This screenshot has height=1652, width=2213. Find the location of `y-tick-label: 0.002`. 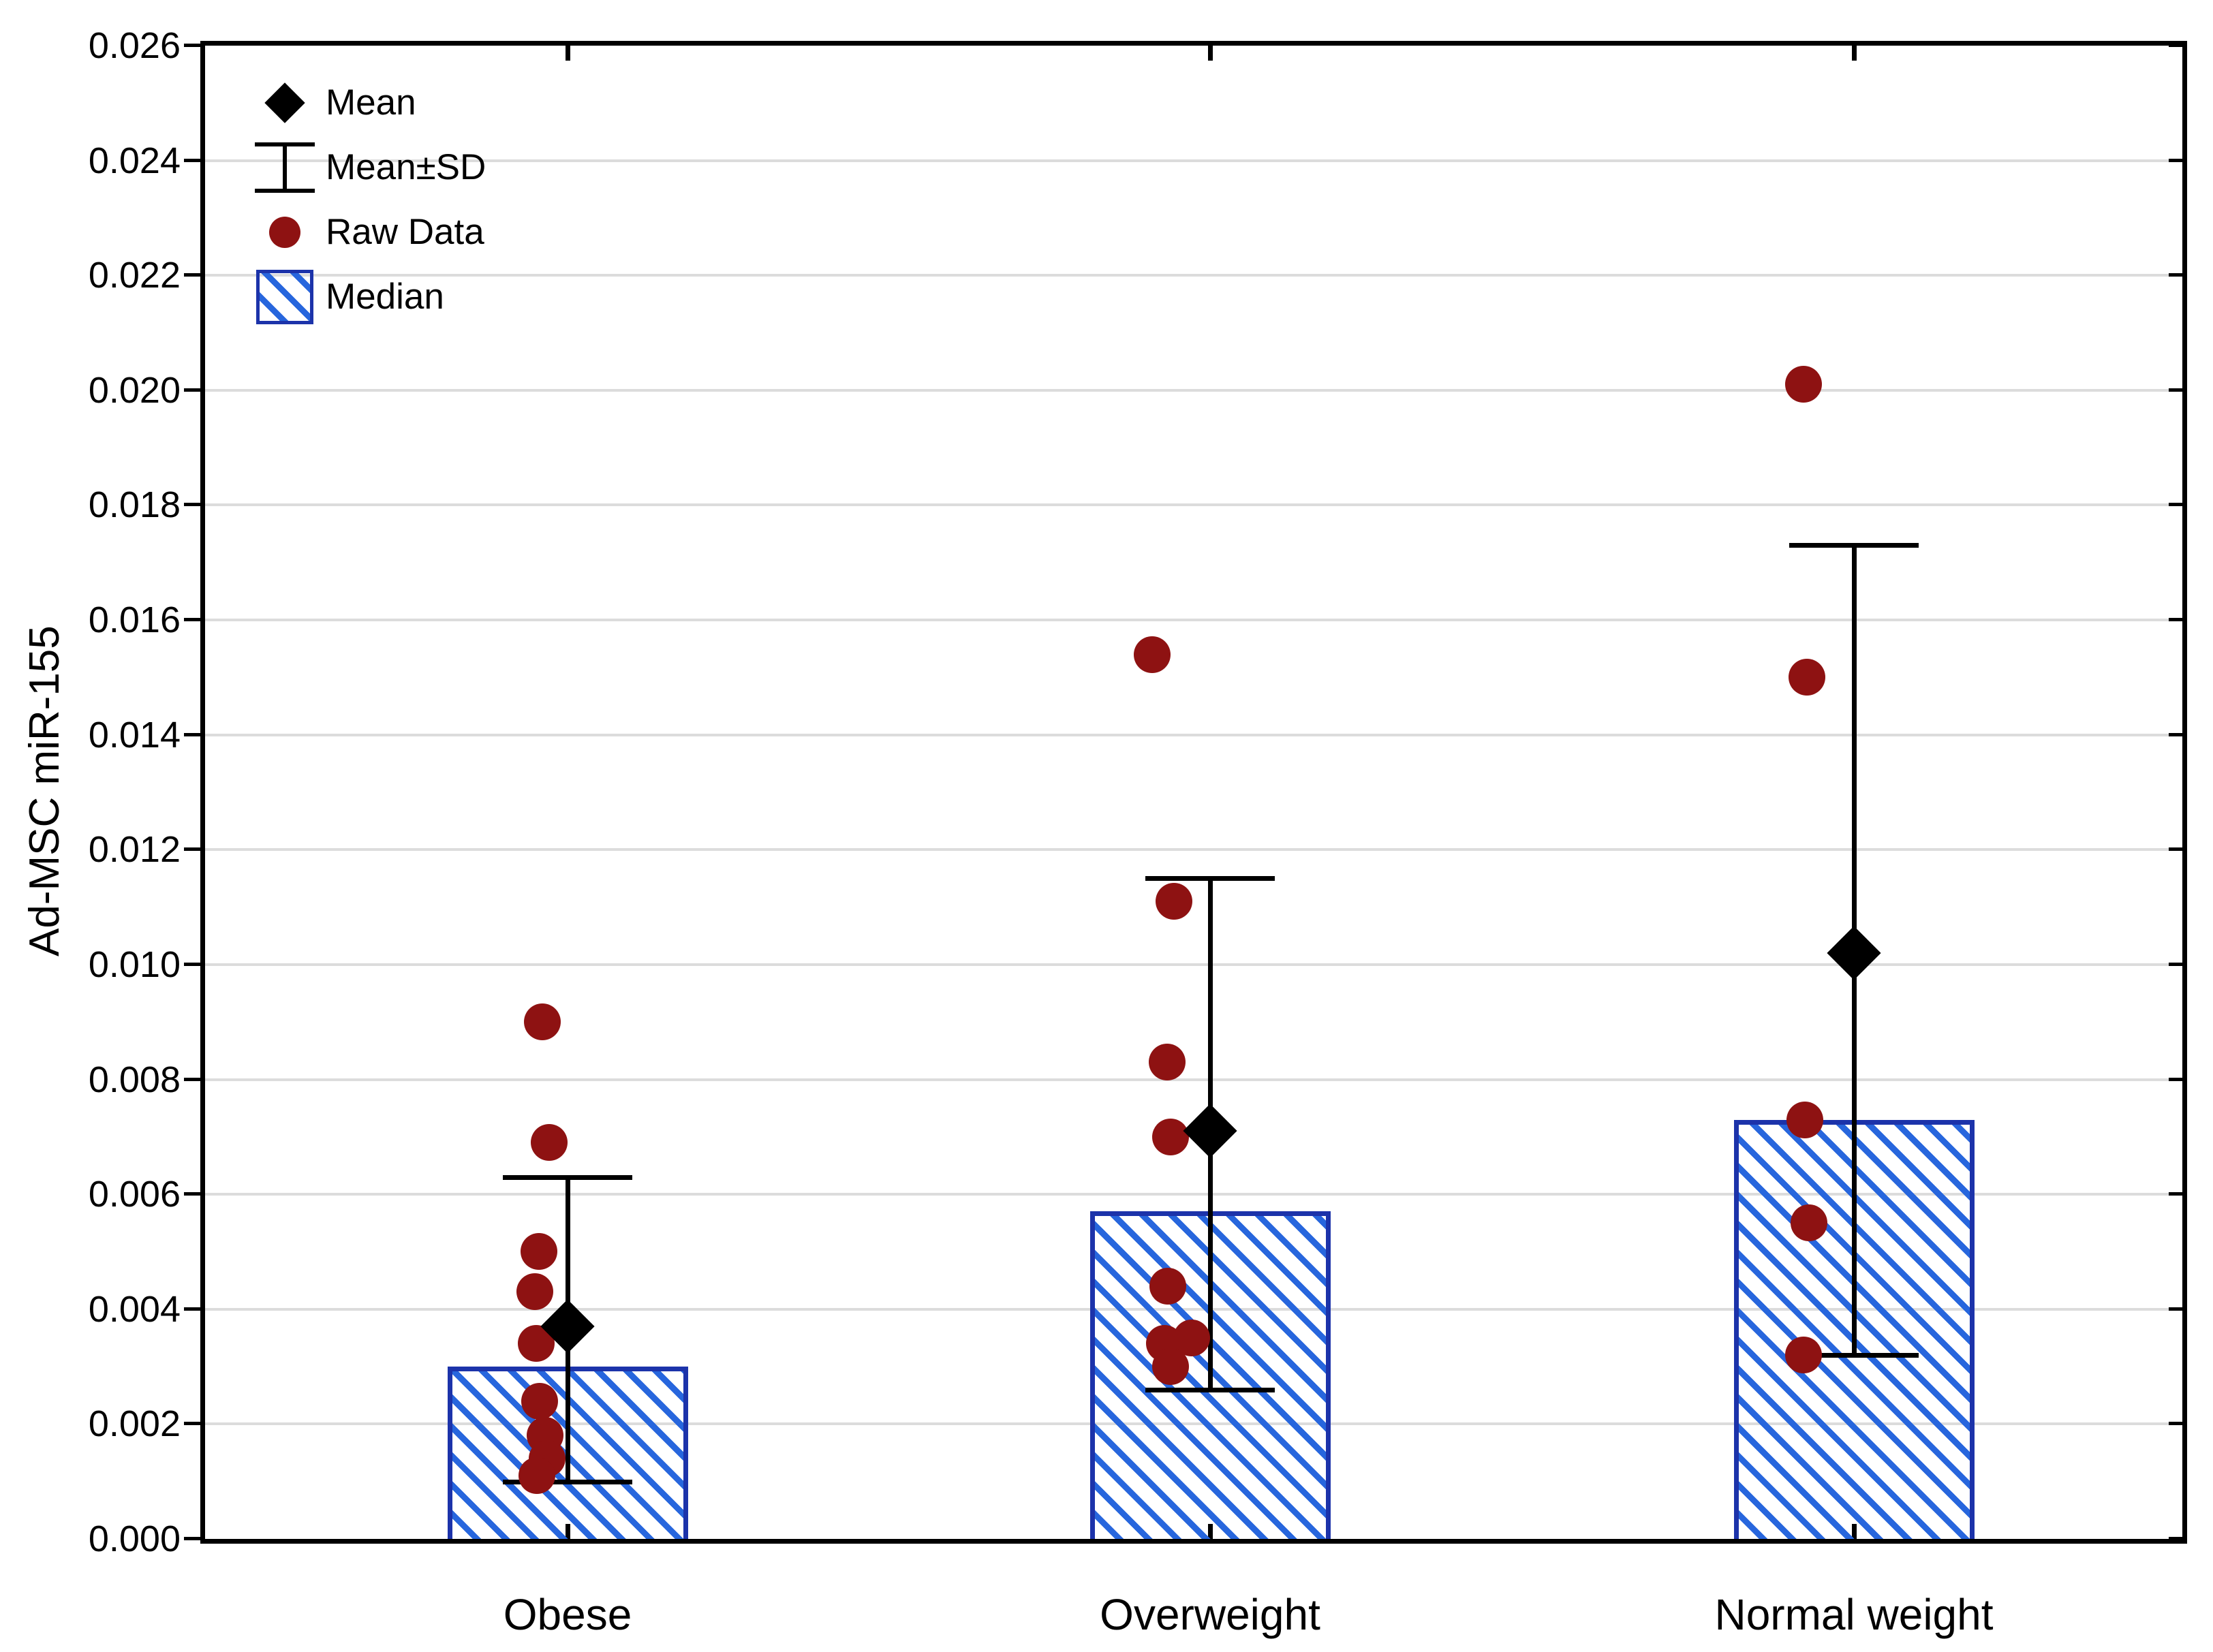

y-tick-label: 0.002 is located at coordinates (134, 1424).